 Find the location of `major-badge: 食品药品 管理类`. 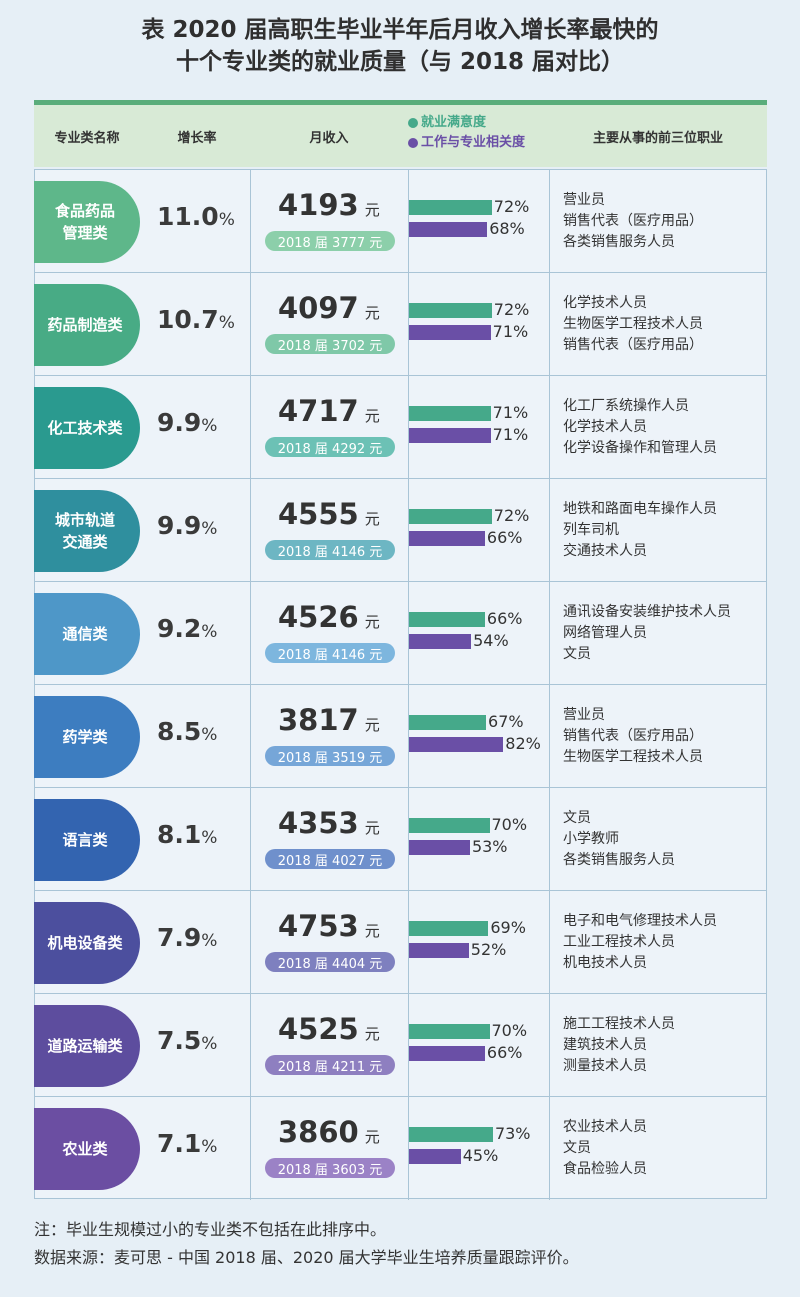

major-badge: 食品药品 管理类 is located at coordinates (87, 222).